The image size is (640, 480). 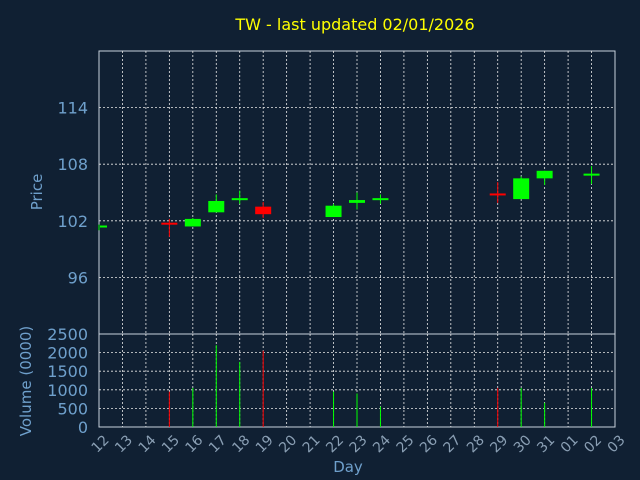 I want to click on price-y-tick-label: 96, so click(x=78, y=277).